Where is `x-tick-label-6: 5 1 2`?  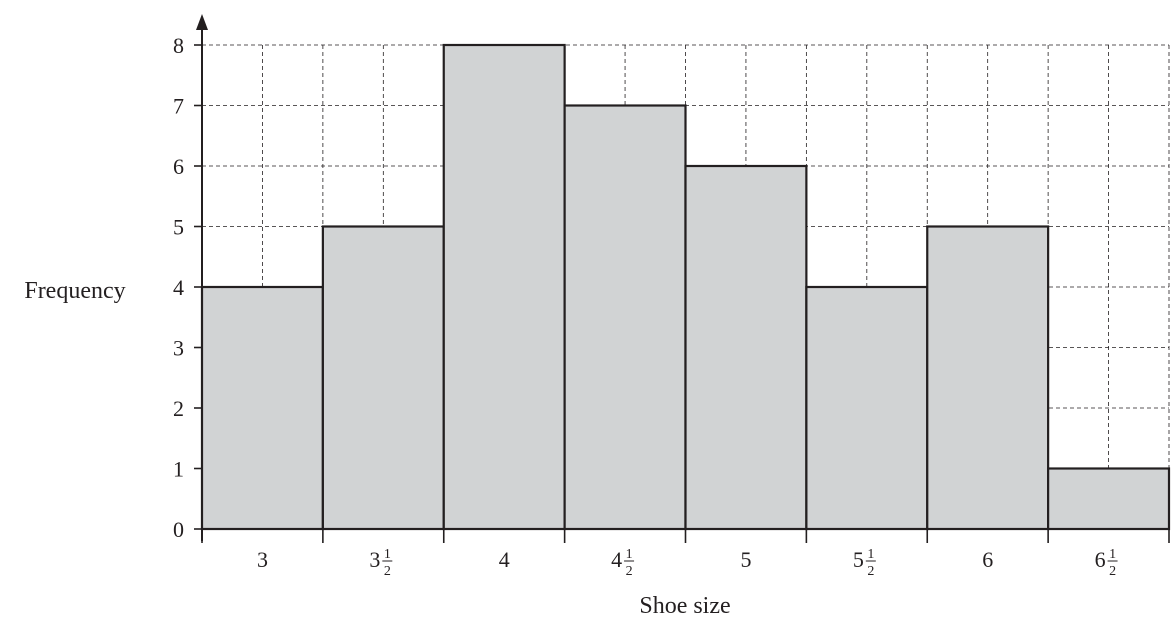
x-tick-label-6: 5 1 2 is located at coordinates (864, 563).